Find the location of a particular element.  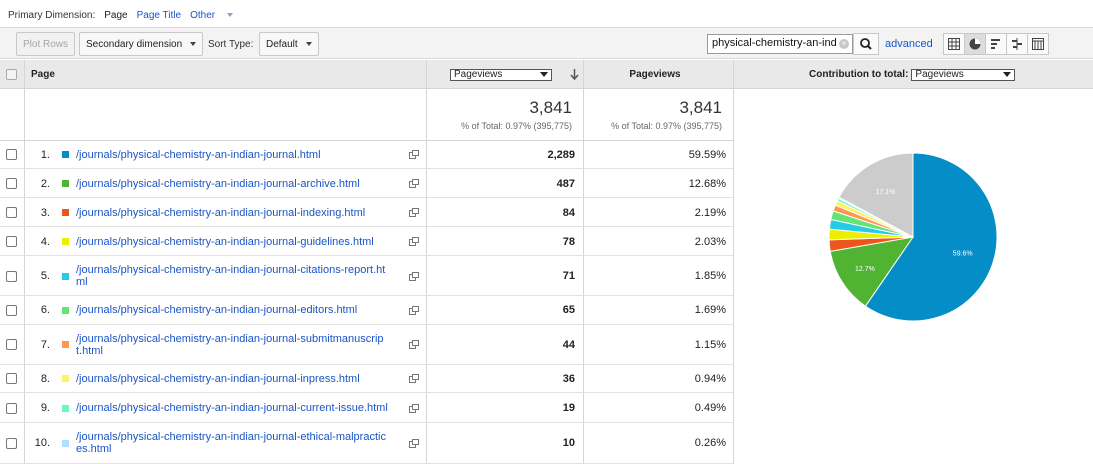

contribution-select: Pageviews is located at coordinates (963, 74).